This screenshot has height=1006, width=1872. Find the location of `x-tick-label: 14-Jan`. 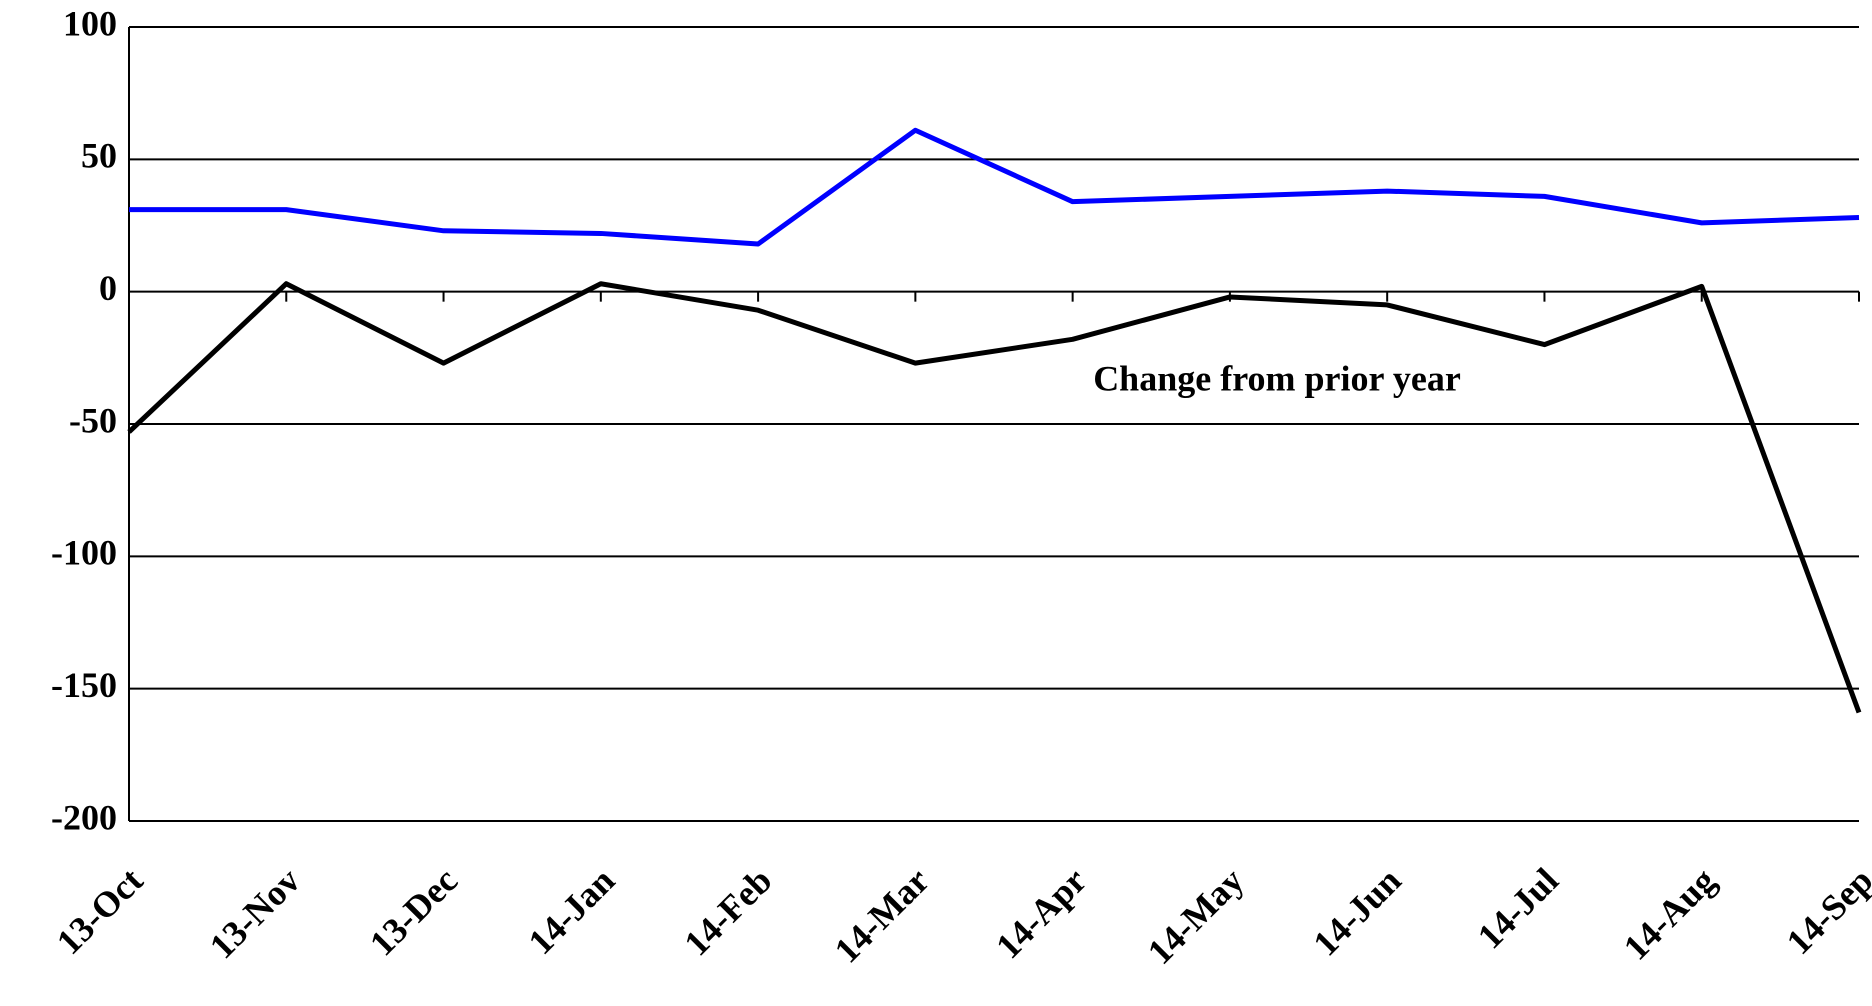

x-tick-label: 14-Jan is located at coordinates (571, 911).